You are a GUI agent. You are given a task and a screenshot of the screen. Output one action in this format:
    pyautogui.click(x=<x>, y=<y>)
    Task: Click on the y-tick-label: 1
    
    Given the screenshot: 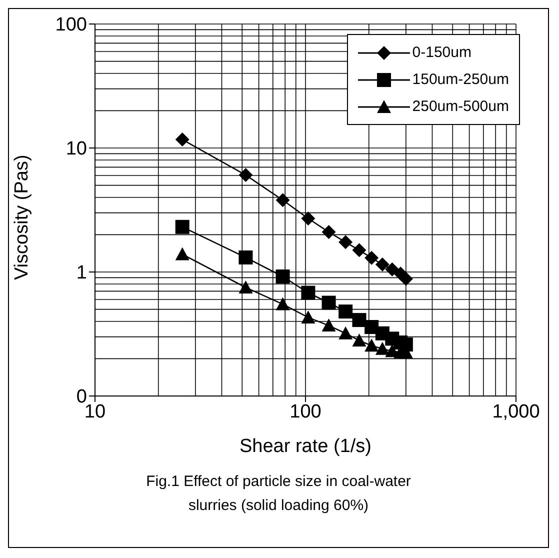 What is the action you would take?
    pyautogui.click(x=81, y=273)
    